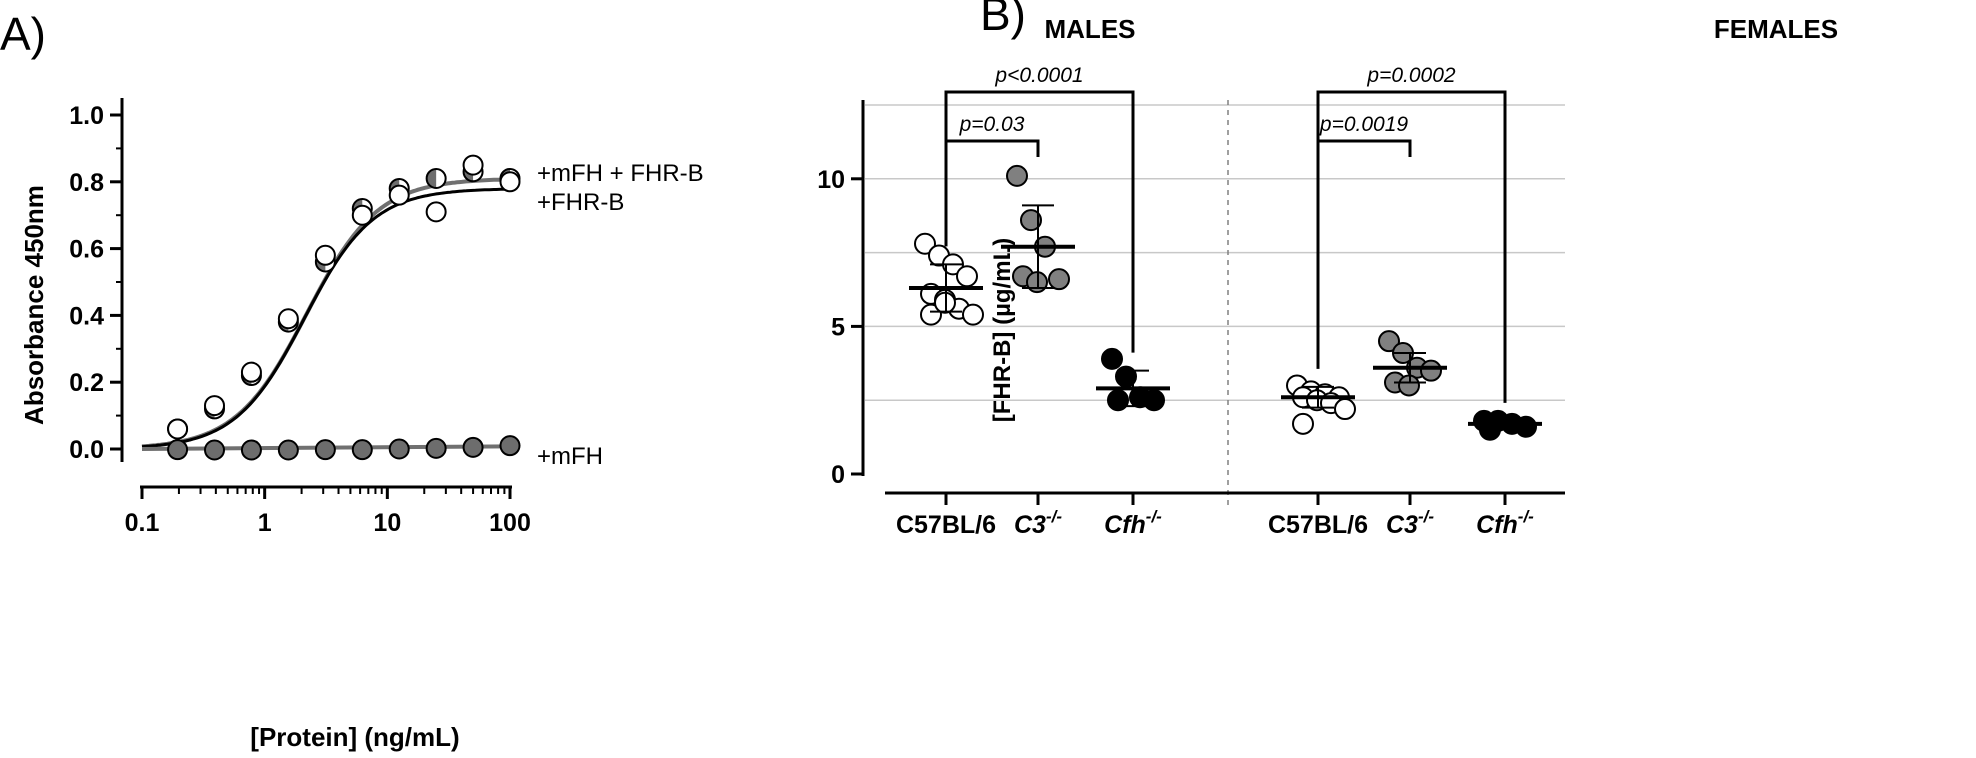  I want to click on point-mfh-fhrb-outline, so click(436, 178).